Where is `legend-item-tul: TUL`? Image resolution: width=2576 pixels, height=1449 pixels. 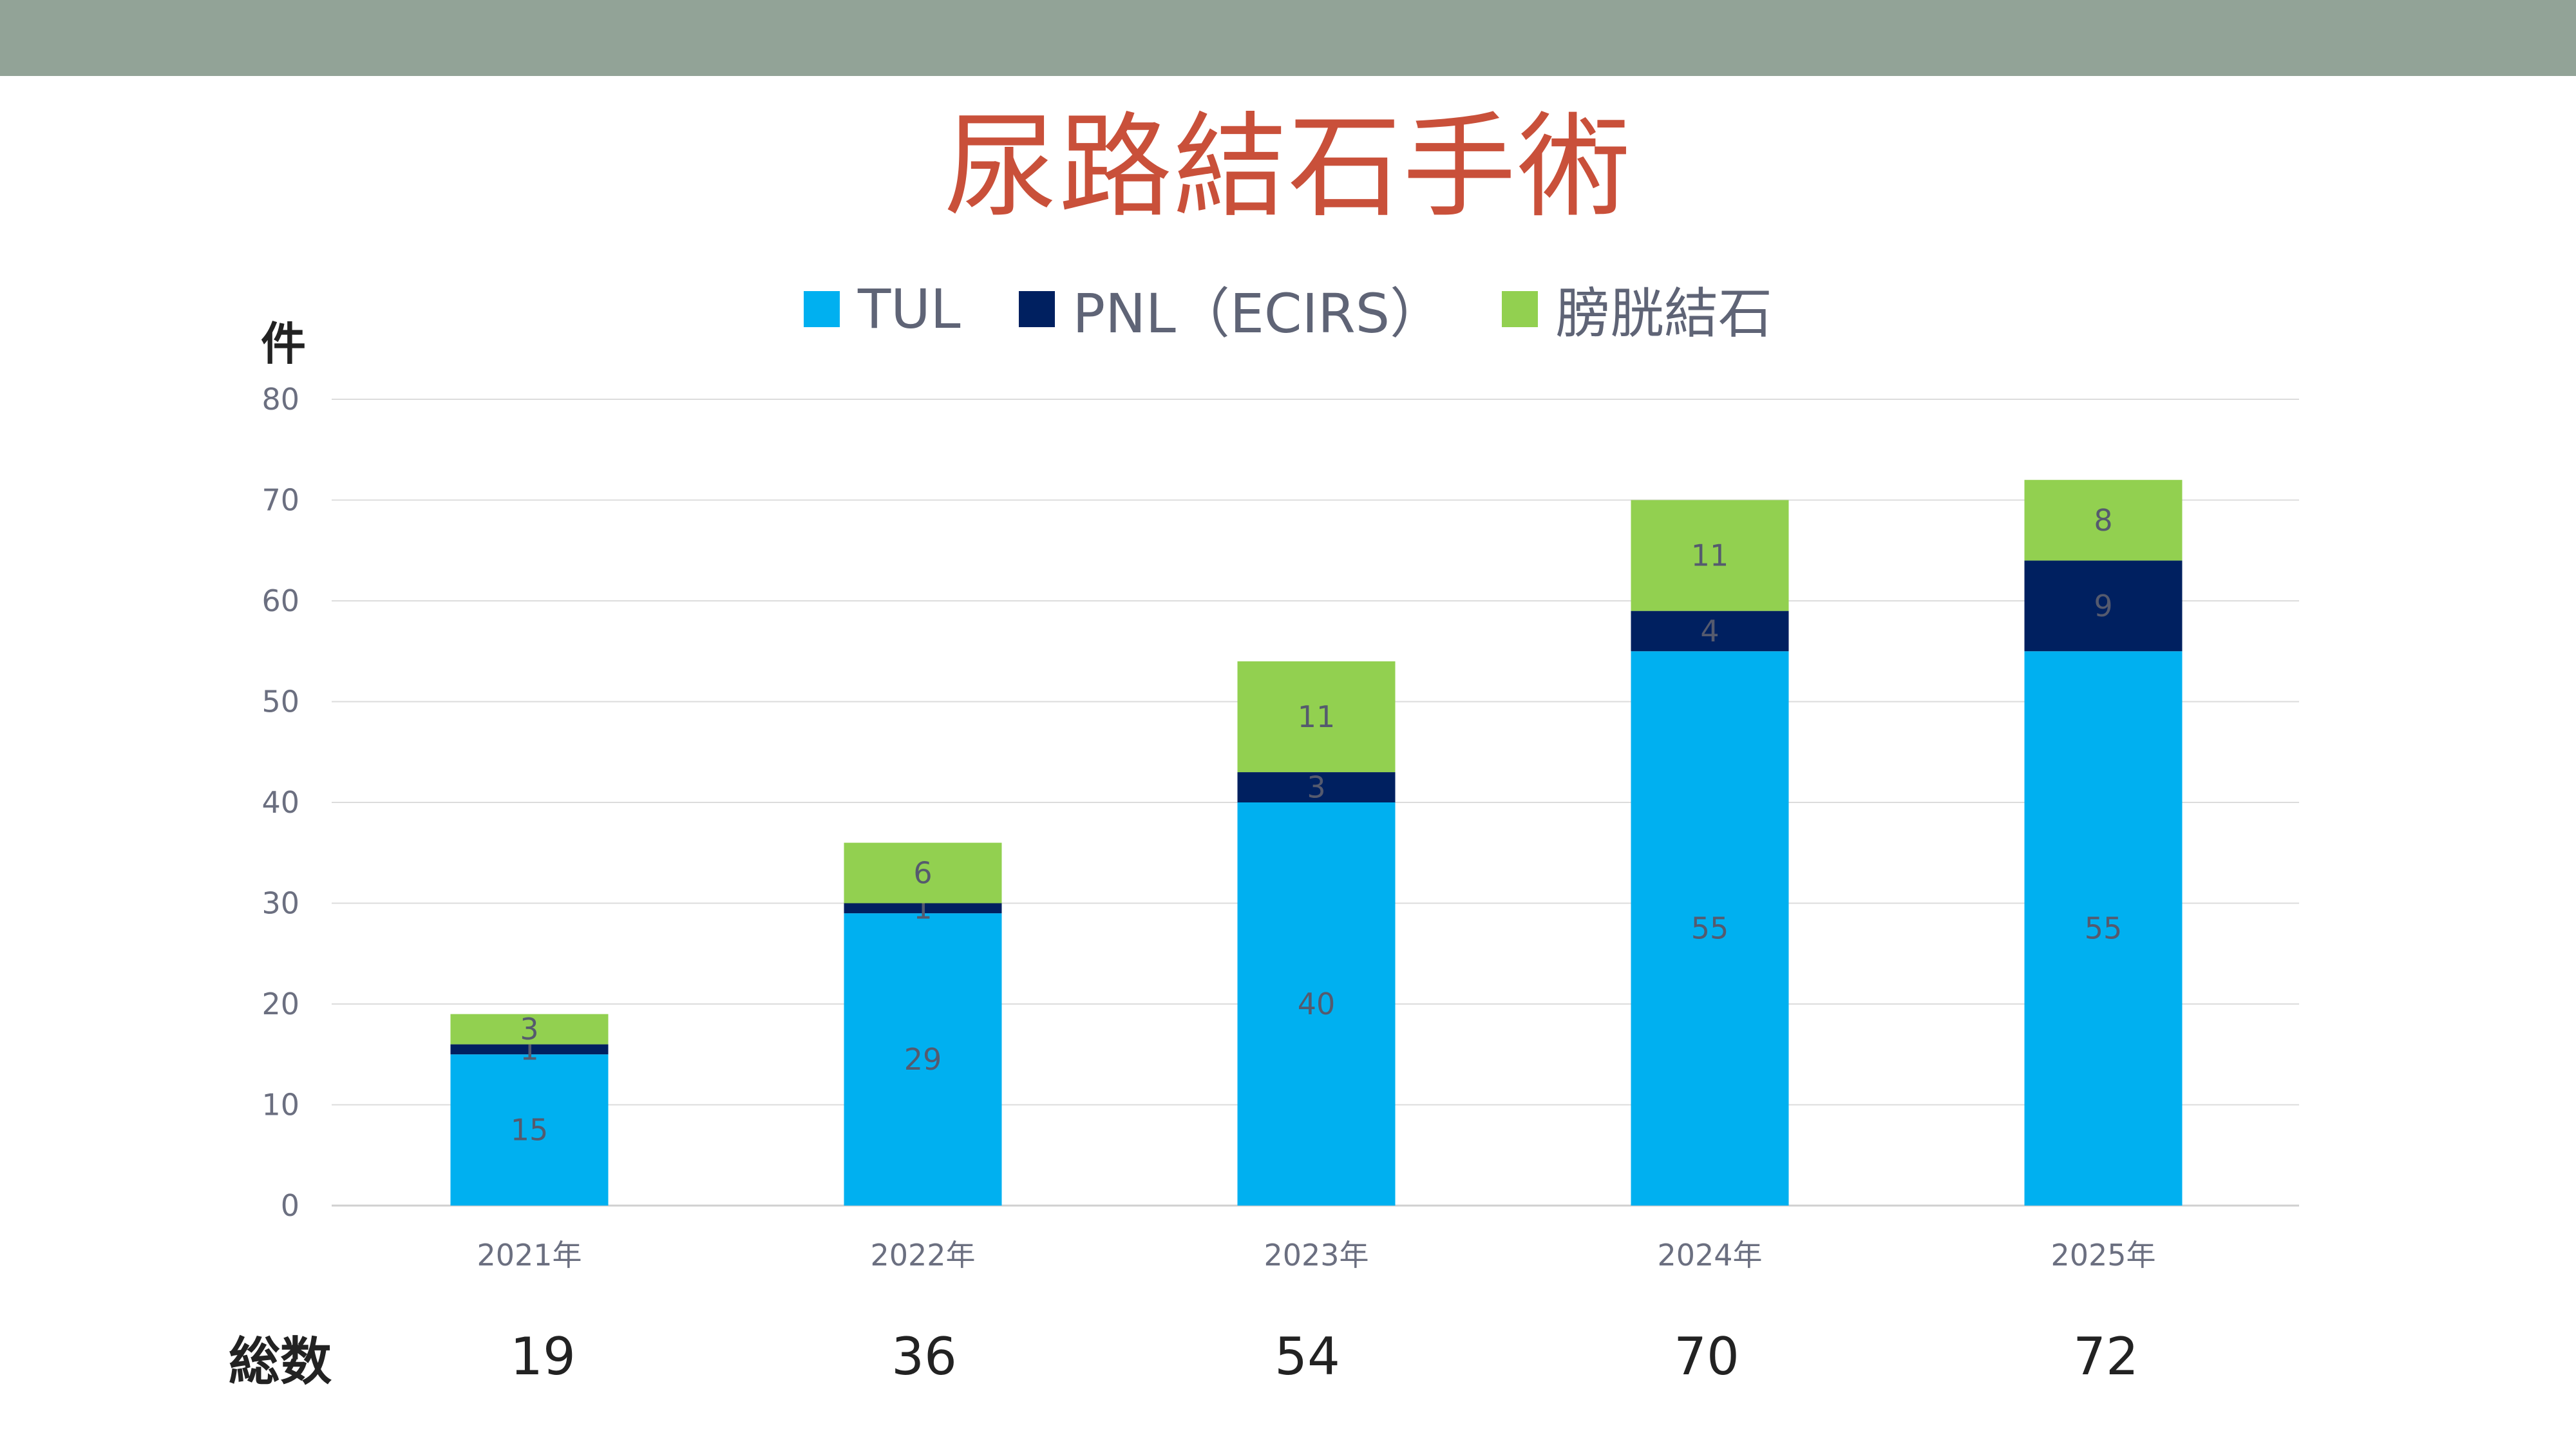
legend-item-tul: TUL is located at coordinates (882, 309).